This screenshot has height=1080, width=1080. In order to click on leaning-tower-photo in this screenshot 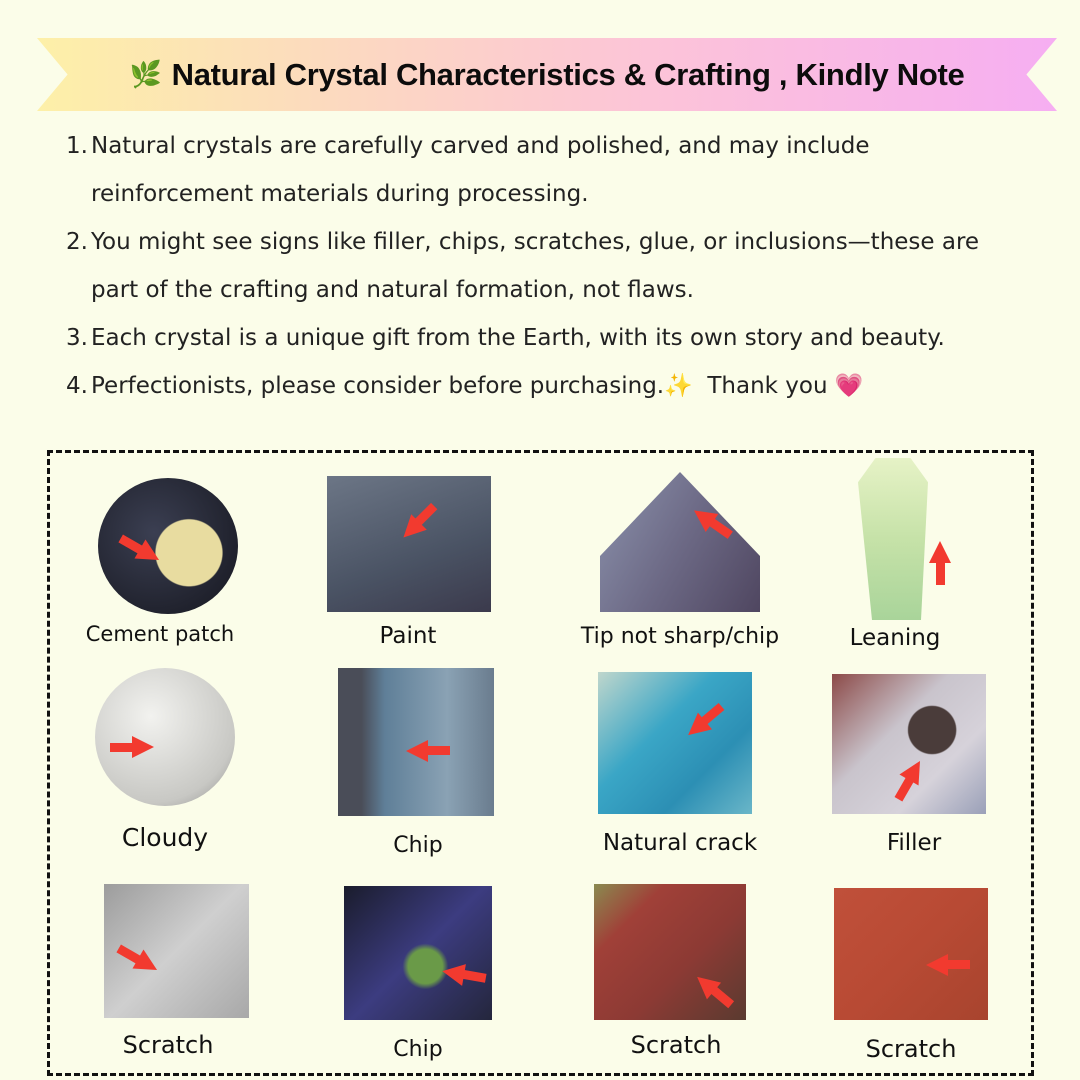, I will do `click(893, 539)`.